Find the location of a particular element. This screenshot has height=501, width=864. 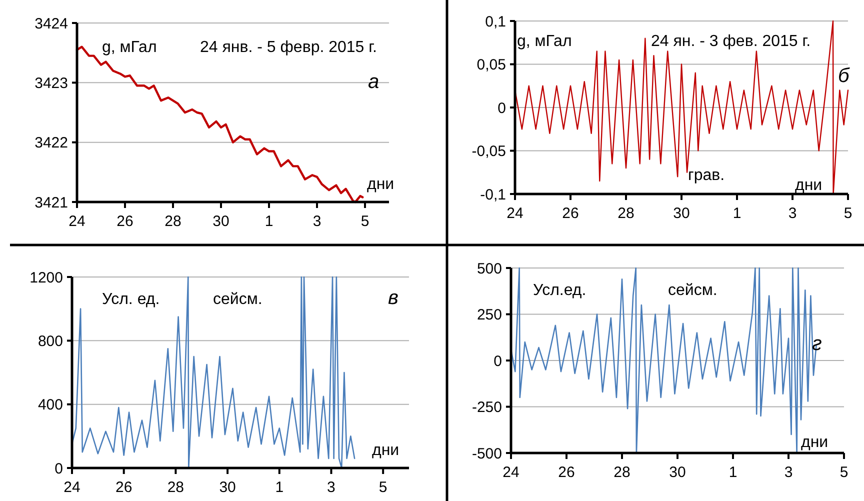

y-tick-label: 0,05 is located at coordinates (491, 65).